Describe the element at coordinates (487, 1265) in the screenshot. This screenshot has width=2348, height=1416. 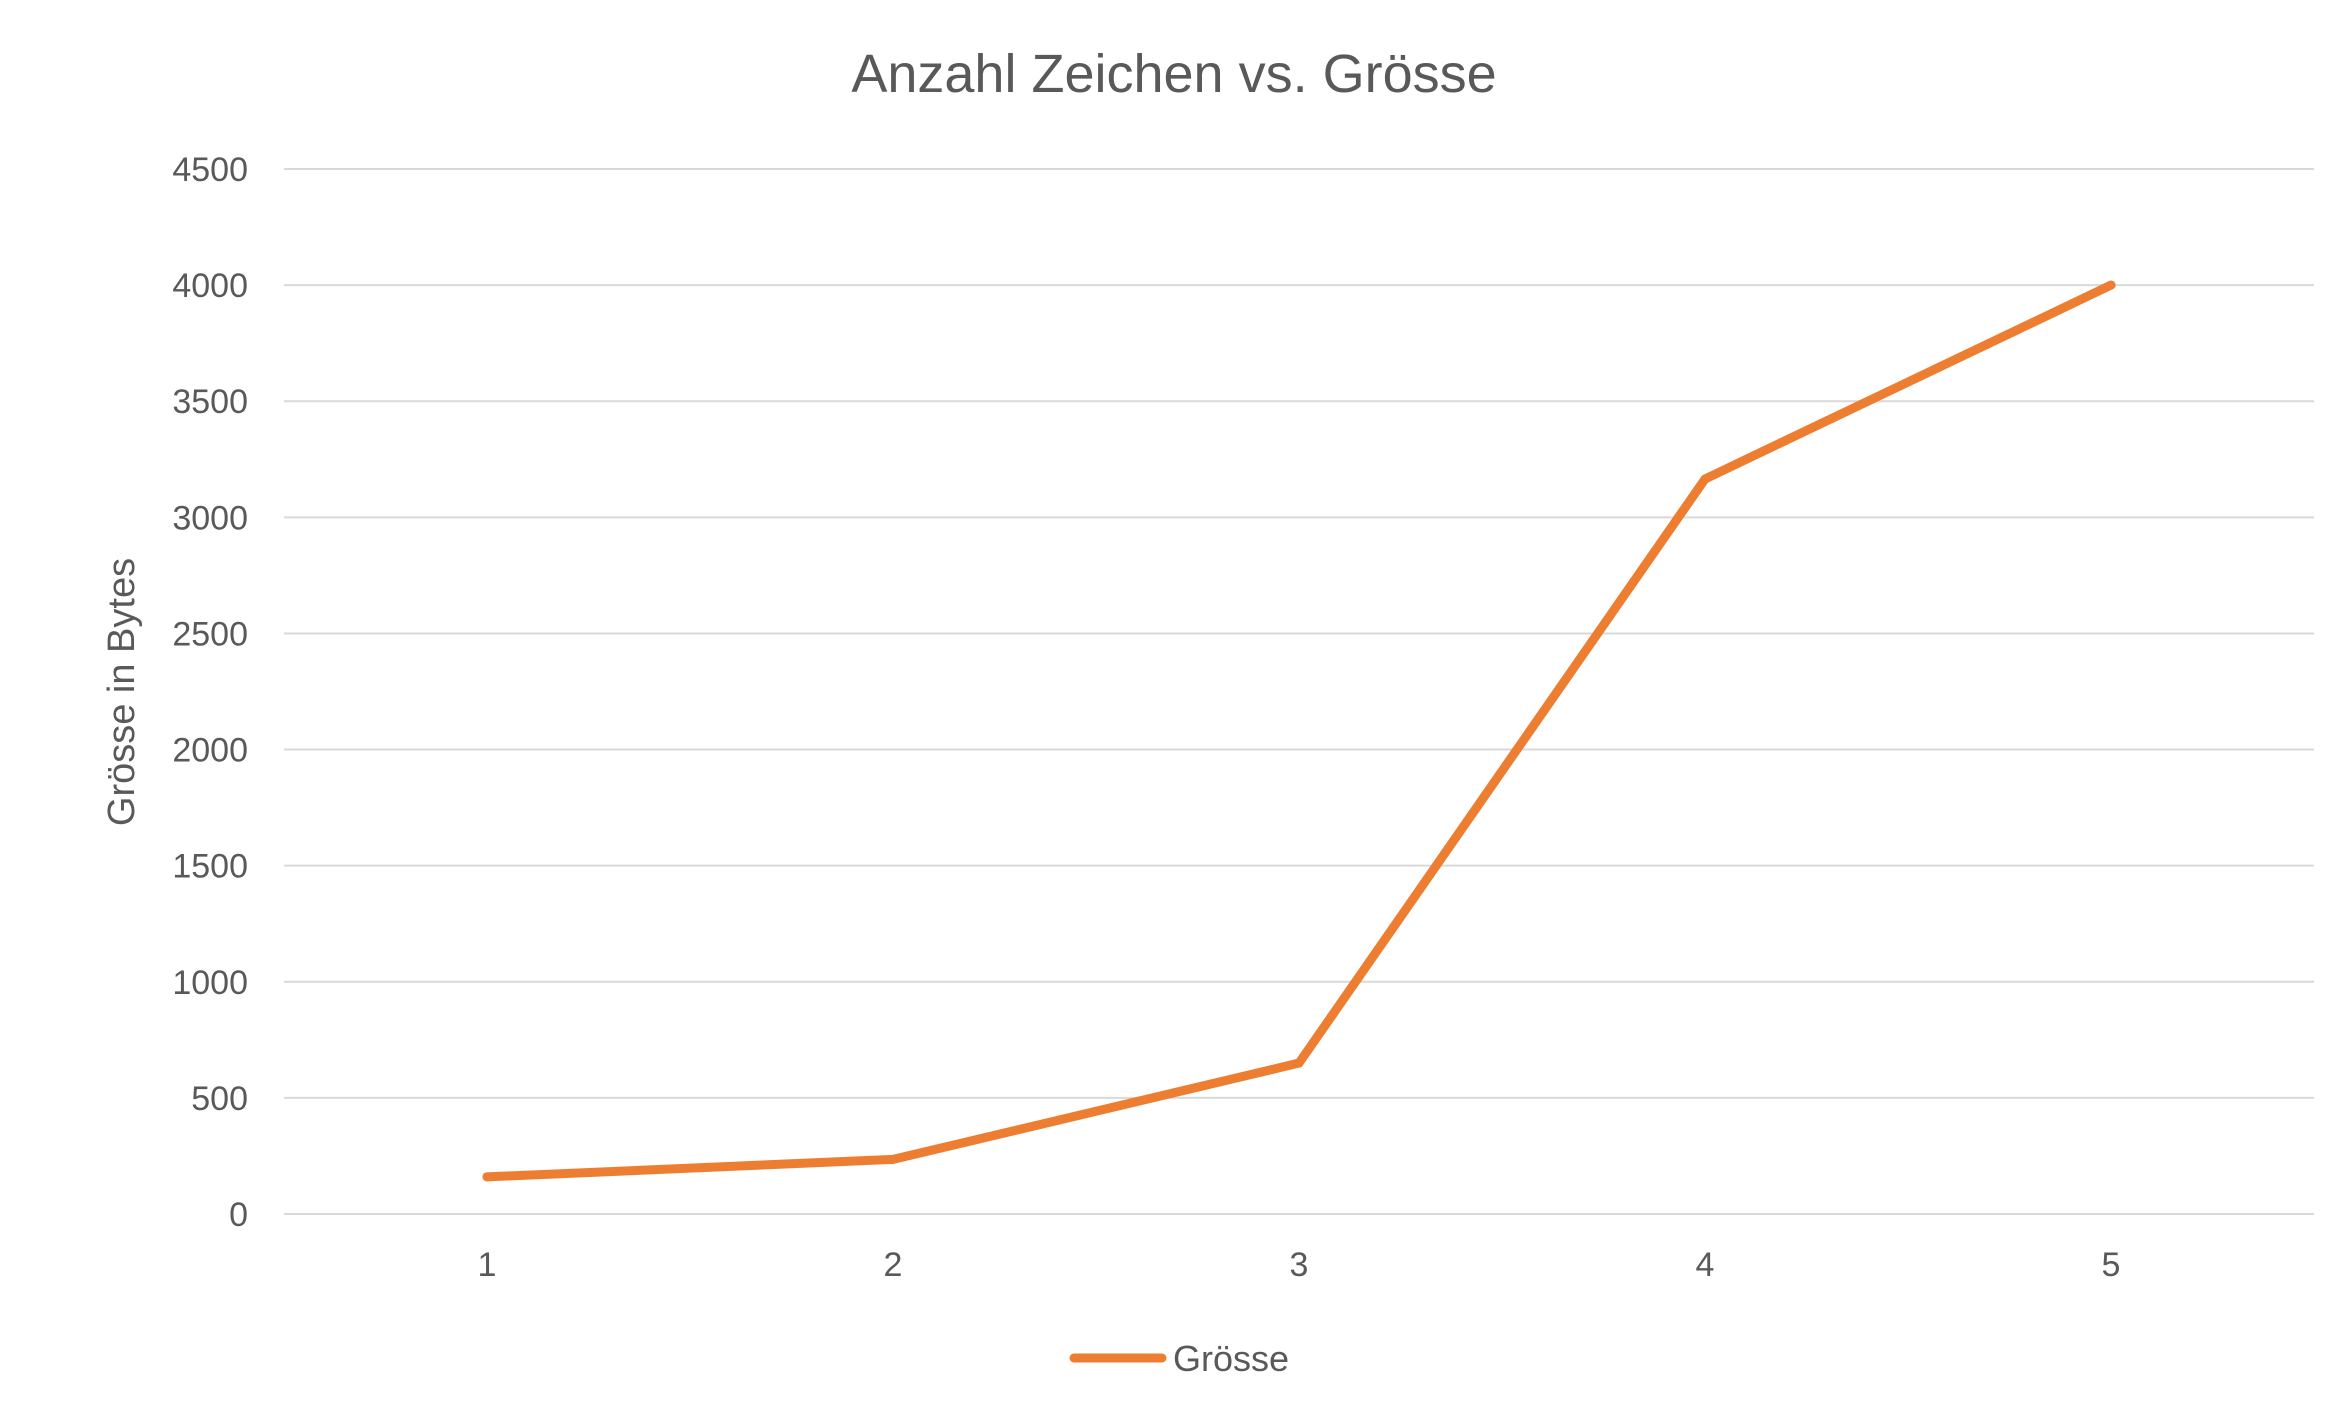
I see `x-tick-label-1: 1` at that location.